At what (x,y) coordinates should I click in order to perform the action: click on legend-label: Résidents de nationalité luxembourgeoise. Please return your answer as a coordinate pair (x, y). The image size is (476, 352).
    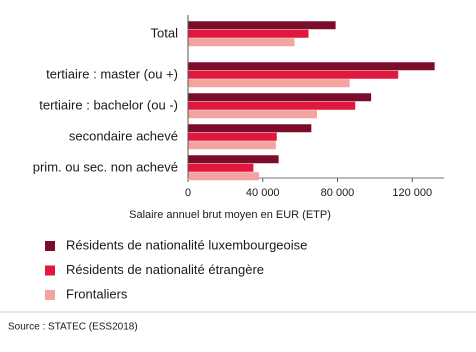
    Looking at the image, I should click on (186, 244).